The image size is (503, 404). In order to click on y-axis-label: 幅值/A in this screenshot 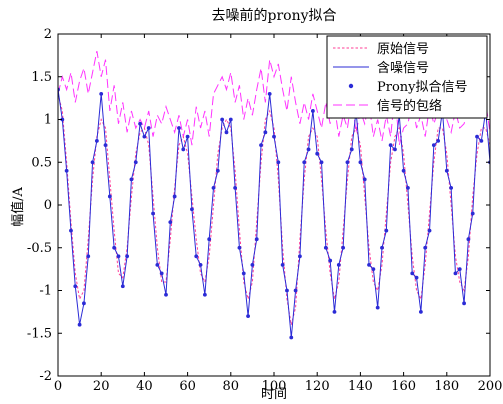, I will do `click(18, 207)`.